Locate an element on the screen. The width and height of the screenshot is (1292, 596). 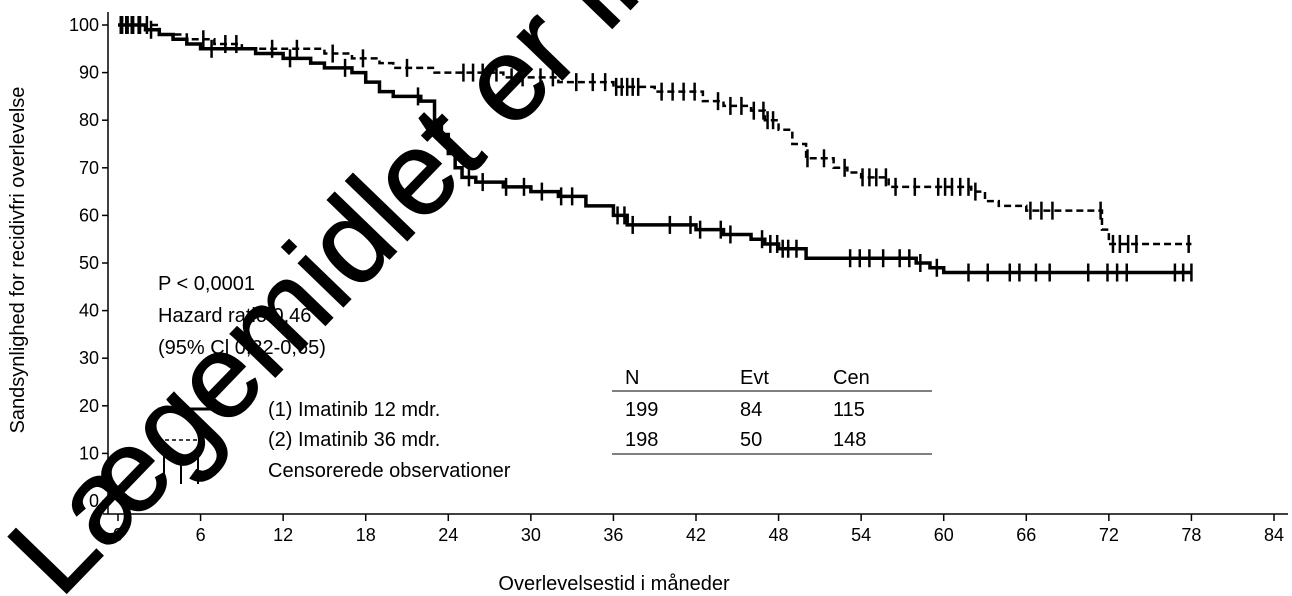
y-tick-label: 50 is located at coordinates (89, 263).